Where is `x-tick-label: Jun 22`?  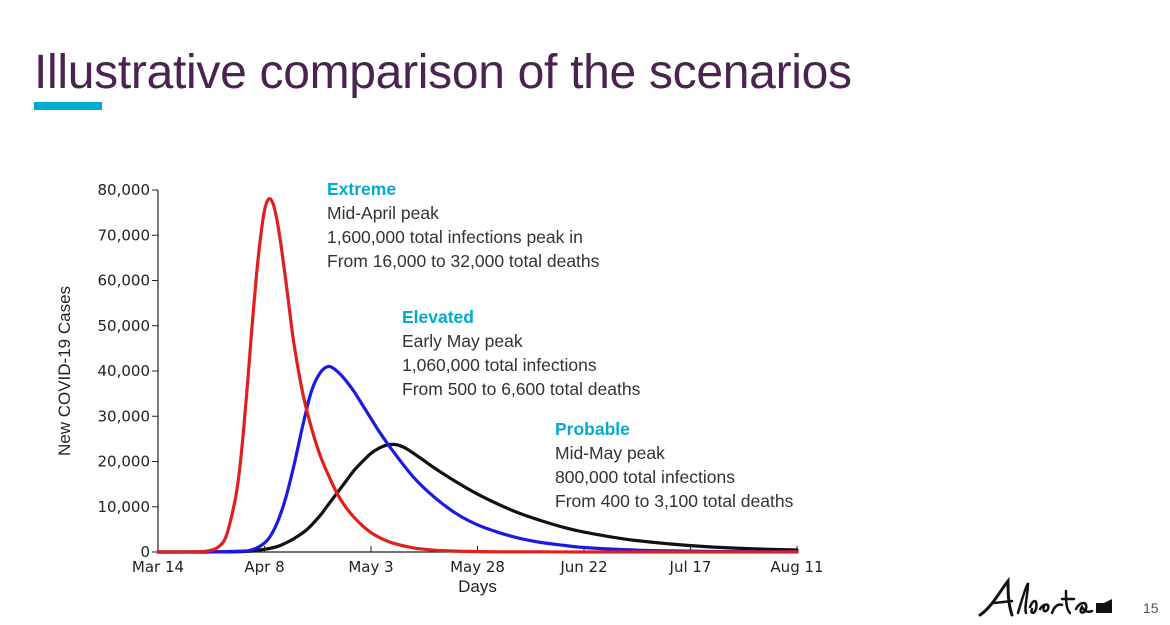 x-tick-label: Jun 22 is located at coordinates (583, 567).